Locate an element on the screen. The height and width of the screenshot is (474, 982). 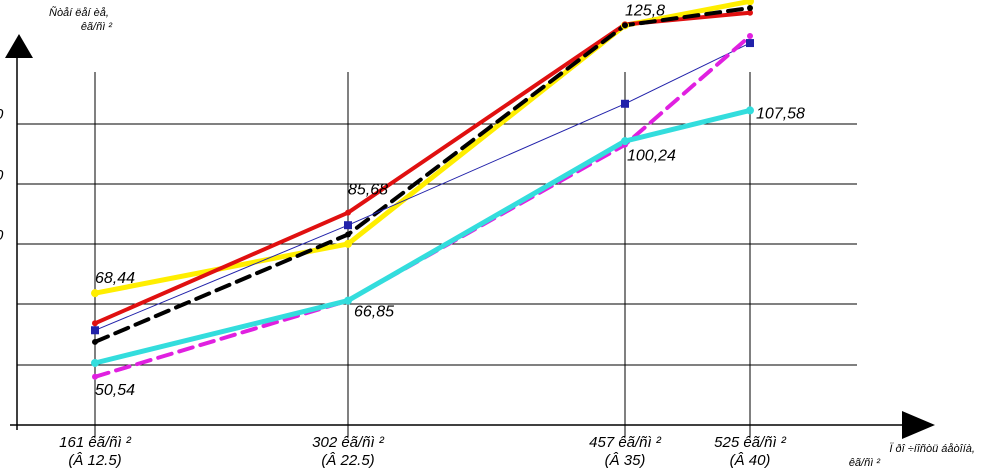
x-axis-arrow is located at coordinates (918, 425).